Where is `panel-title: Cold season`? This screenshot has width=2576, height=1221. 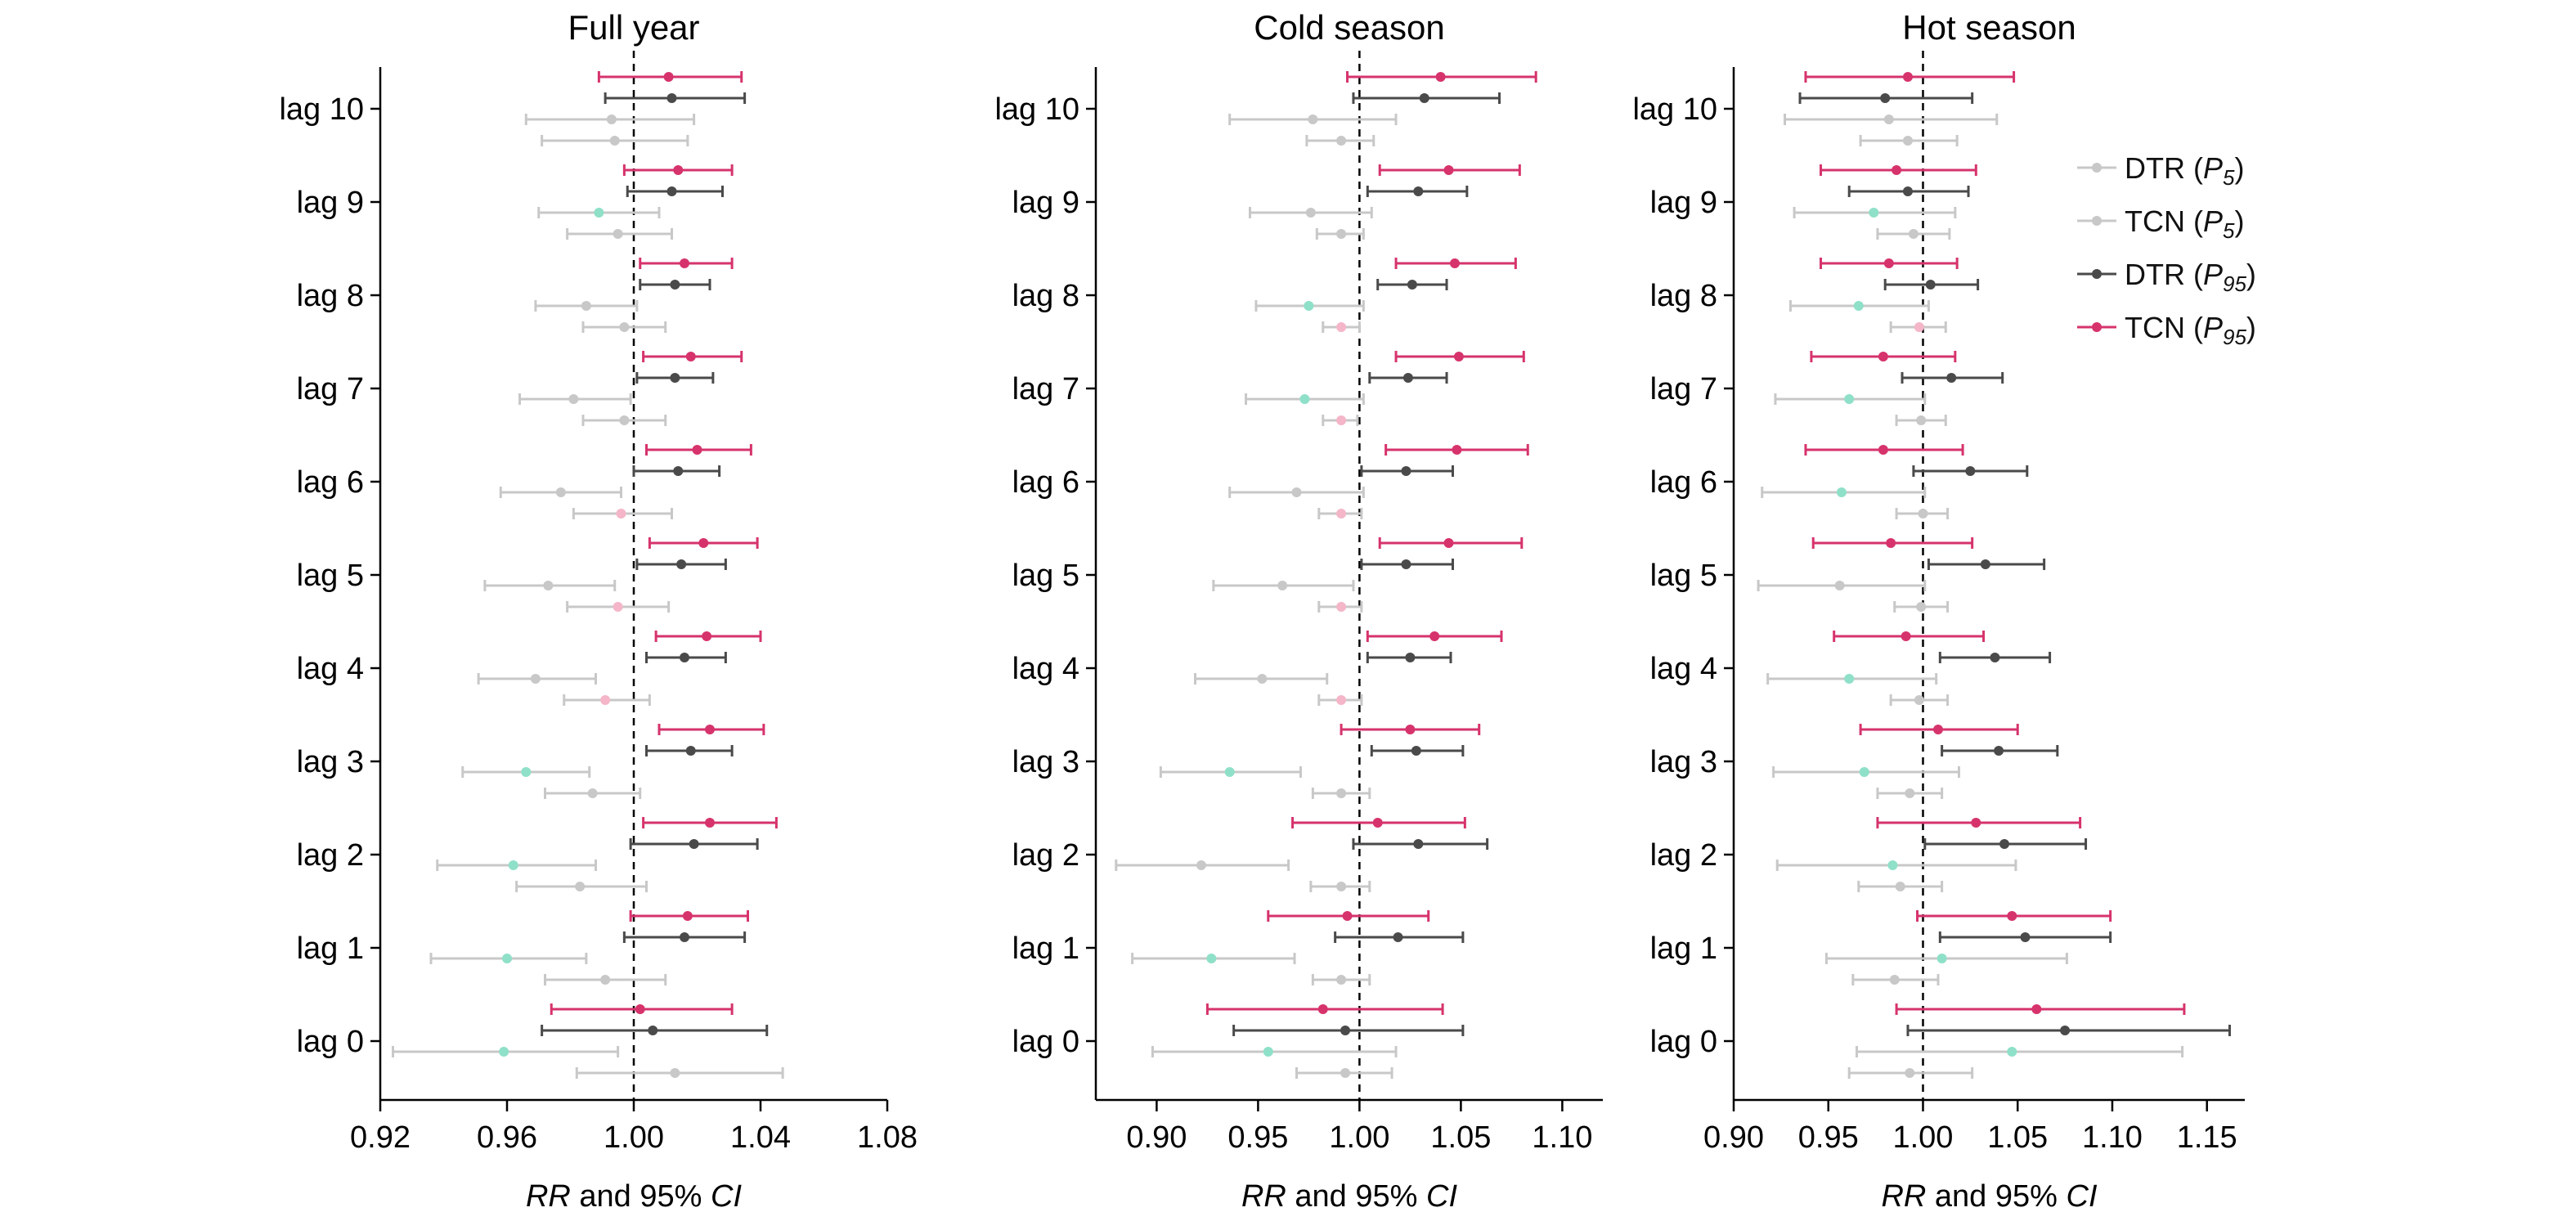 panel-title: Cold season is located at coordinates (1349, 28).